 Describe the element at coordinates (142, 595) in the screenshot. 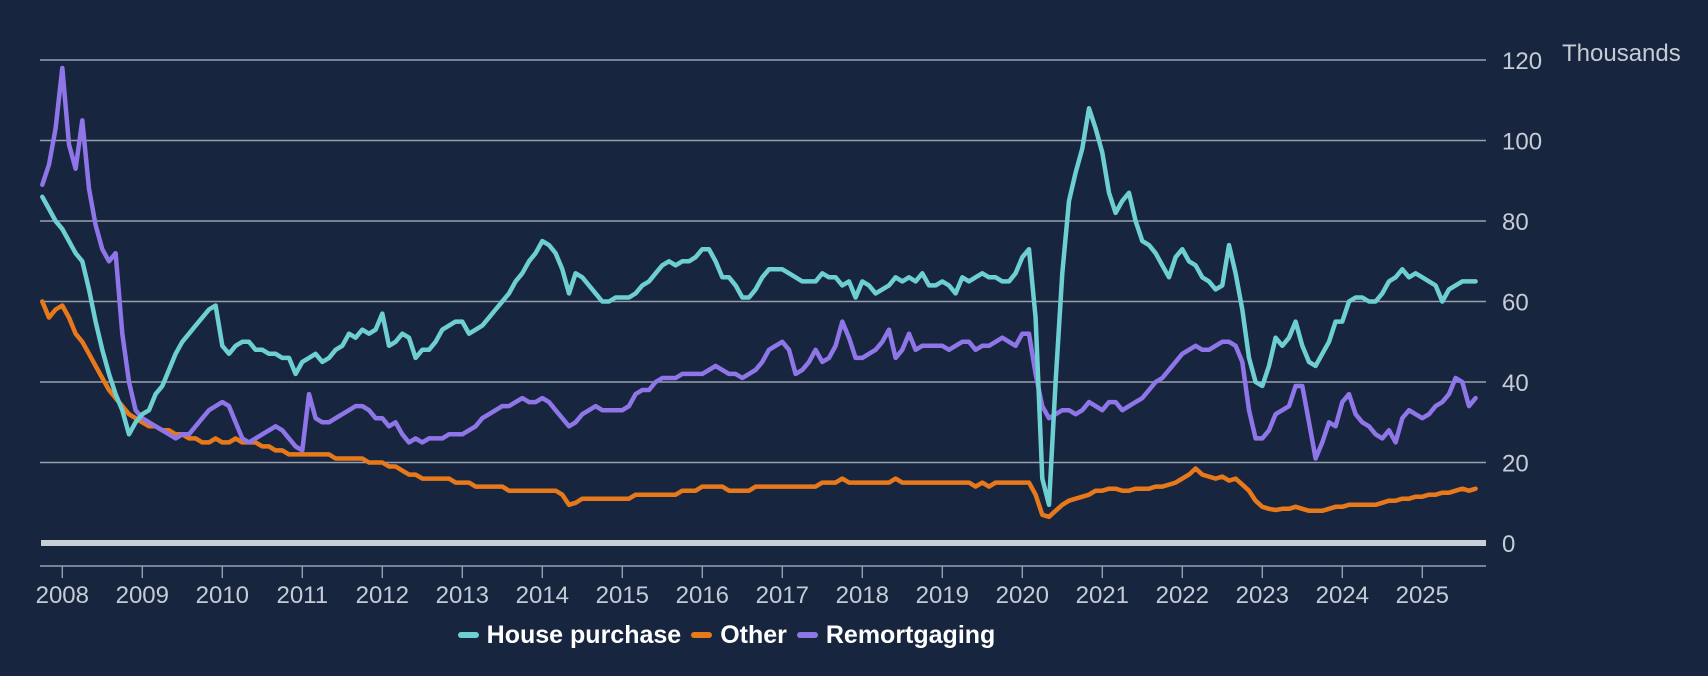

I see `x-axis-tick-label: 2009` at that location.